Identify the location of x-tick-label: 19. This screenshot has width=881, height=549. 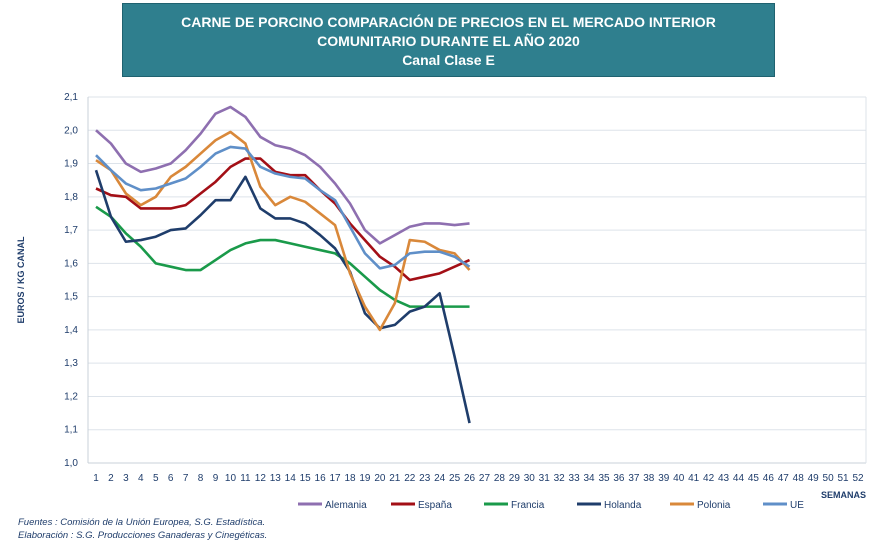
(365, 478).